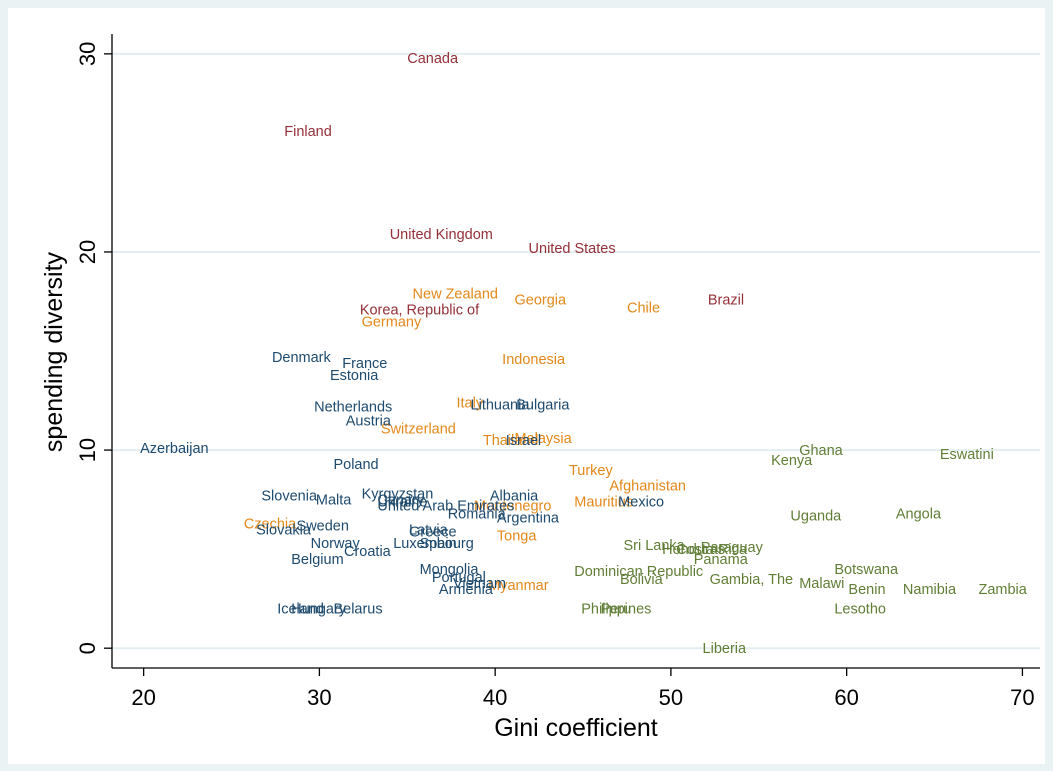 Image resolution: width=1053 pixels, height=771 pixels. What do you see at coordinates (319, 697) in the screenshot?
I see `x-tick-label: 30` at bounding box center [319, 697].